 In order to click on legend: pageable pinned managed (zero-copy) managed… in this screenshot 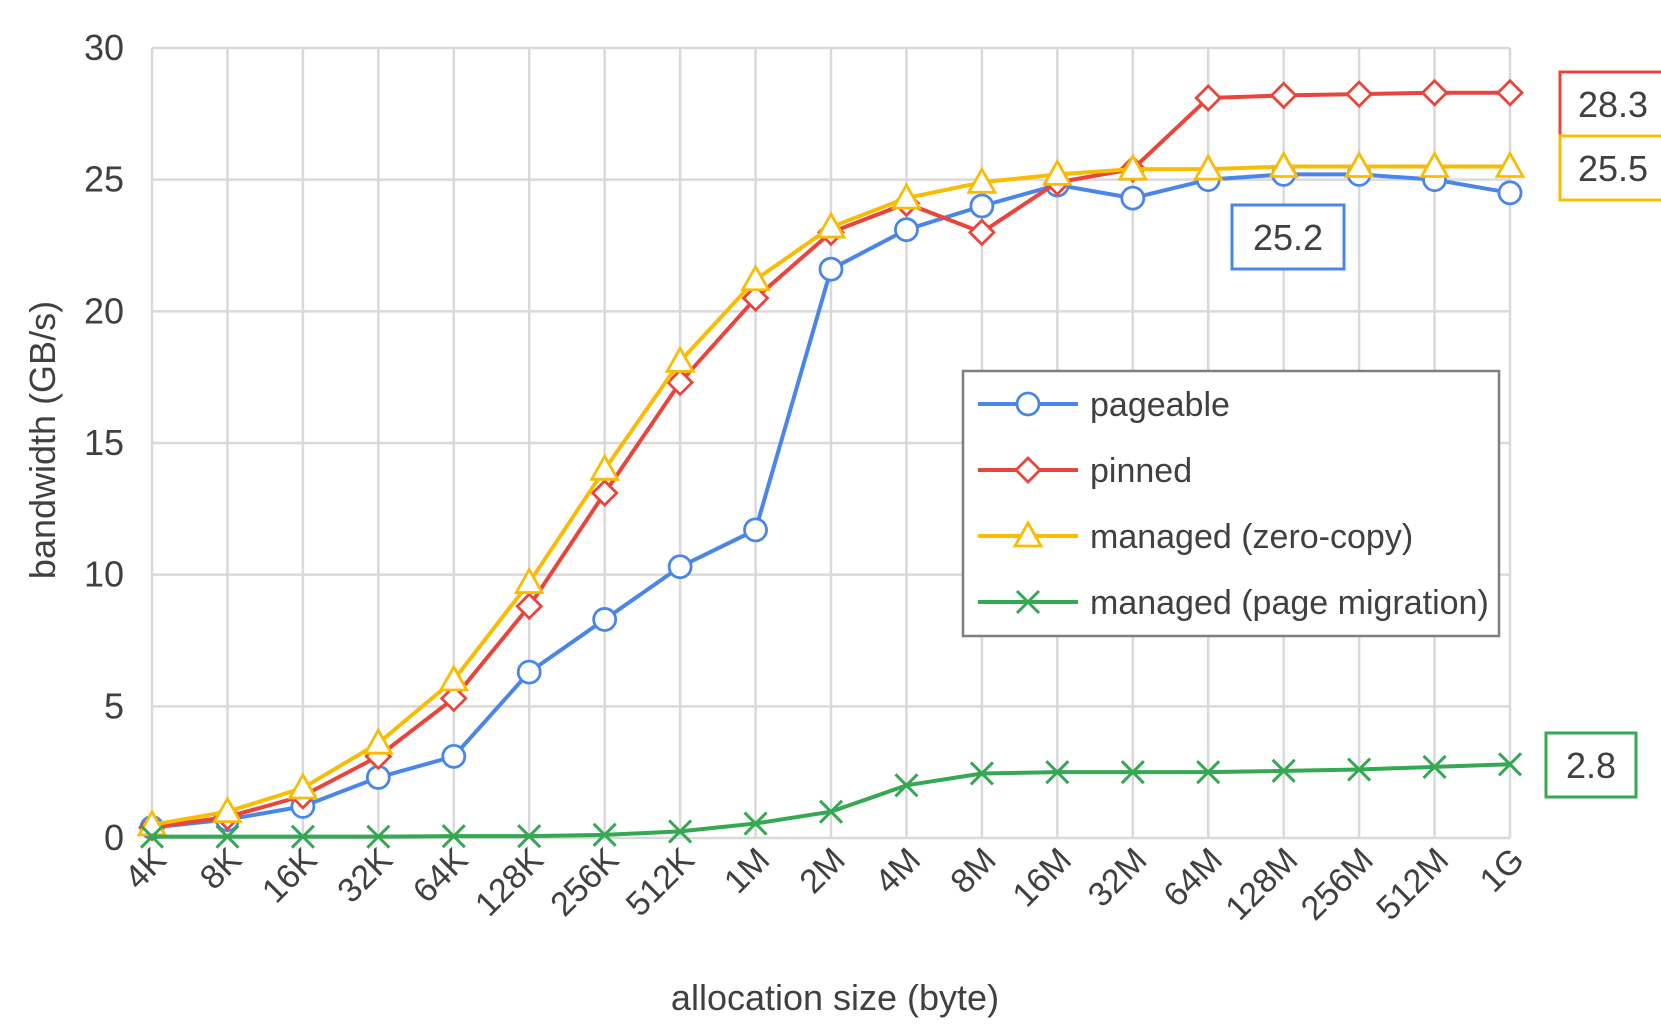, I will do `click(1231, 503)`.